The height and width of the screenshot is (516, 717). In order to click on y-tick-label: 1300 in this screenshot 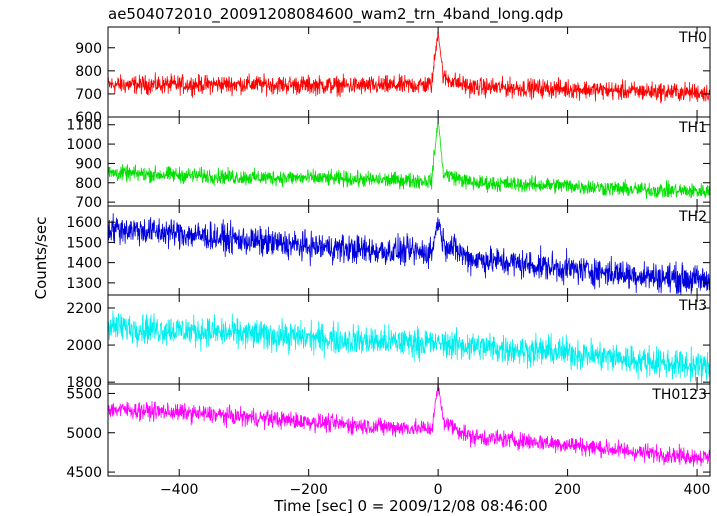, I will do `click(84, 284)`.